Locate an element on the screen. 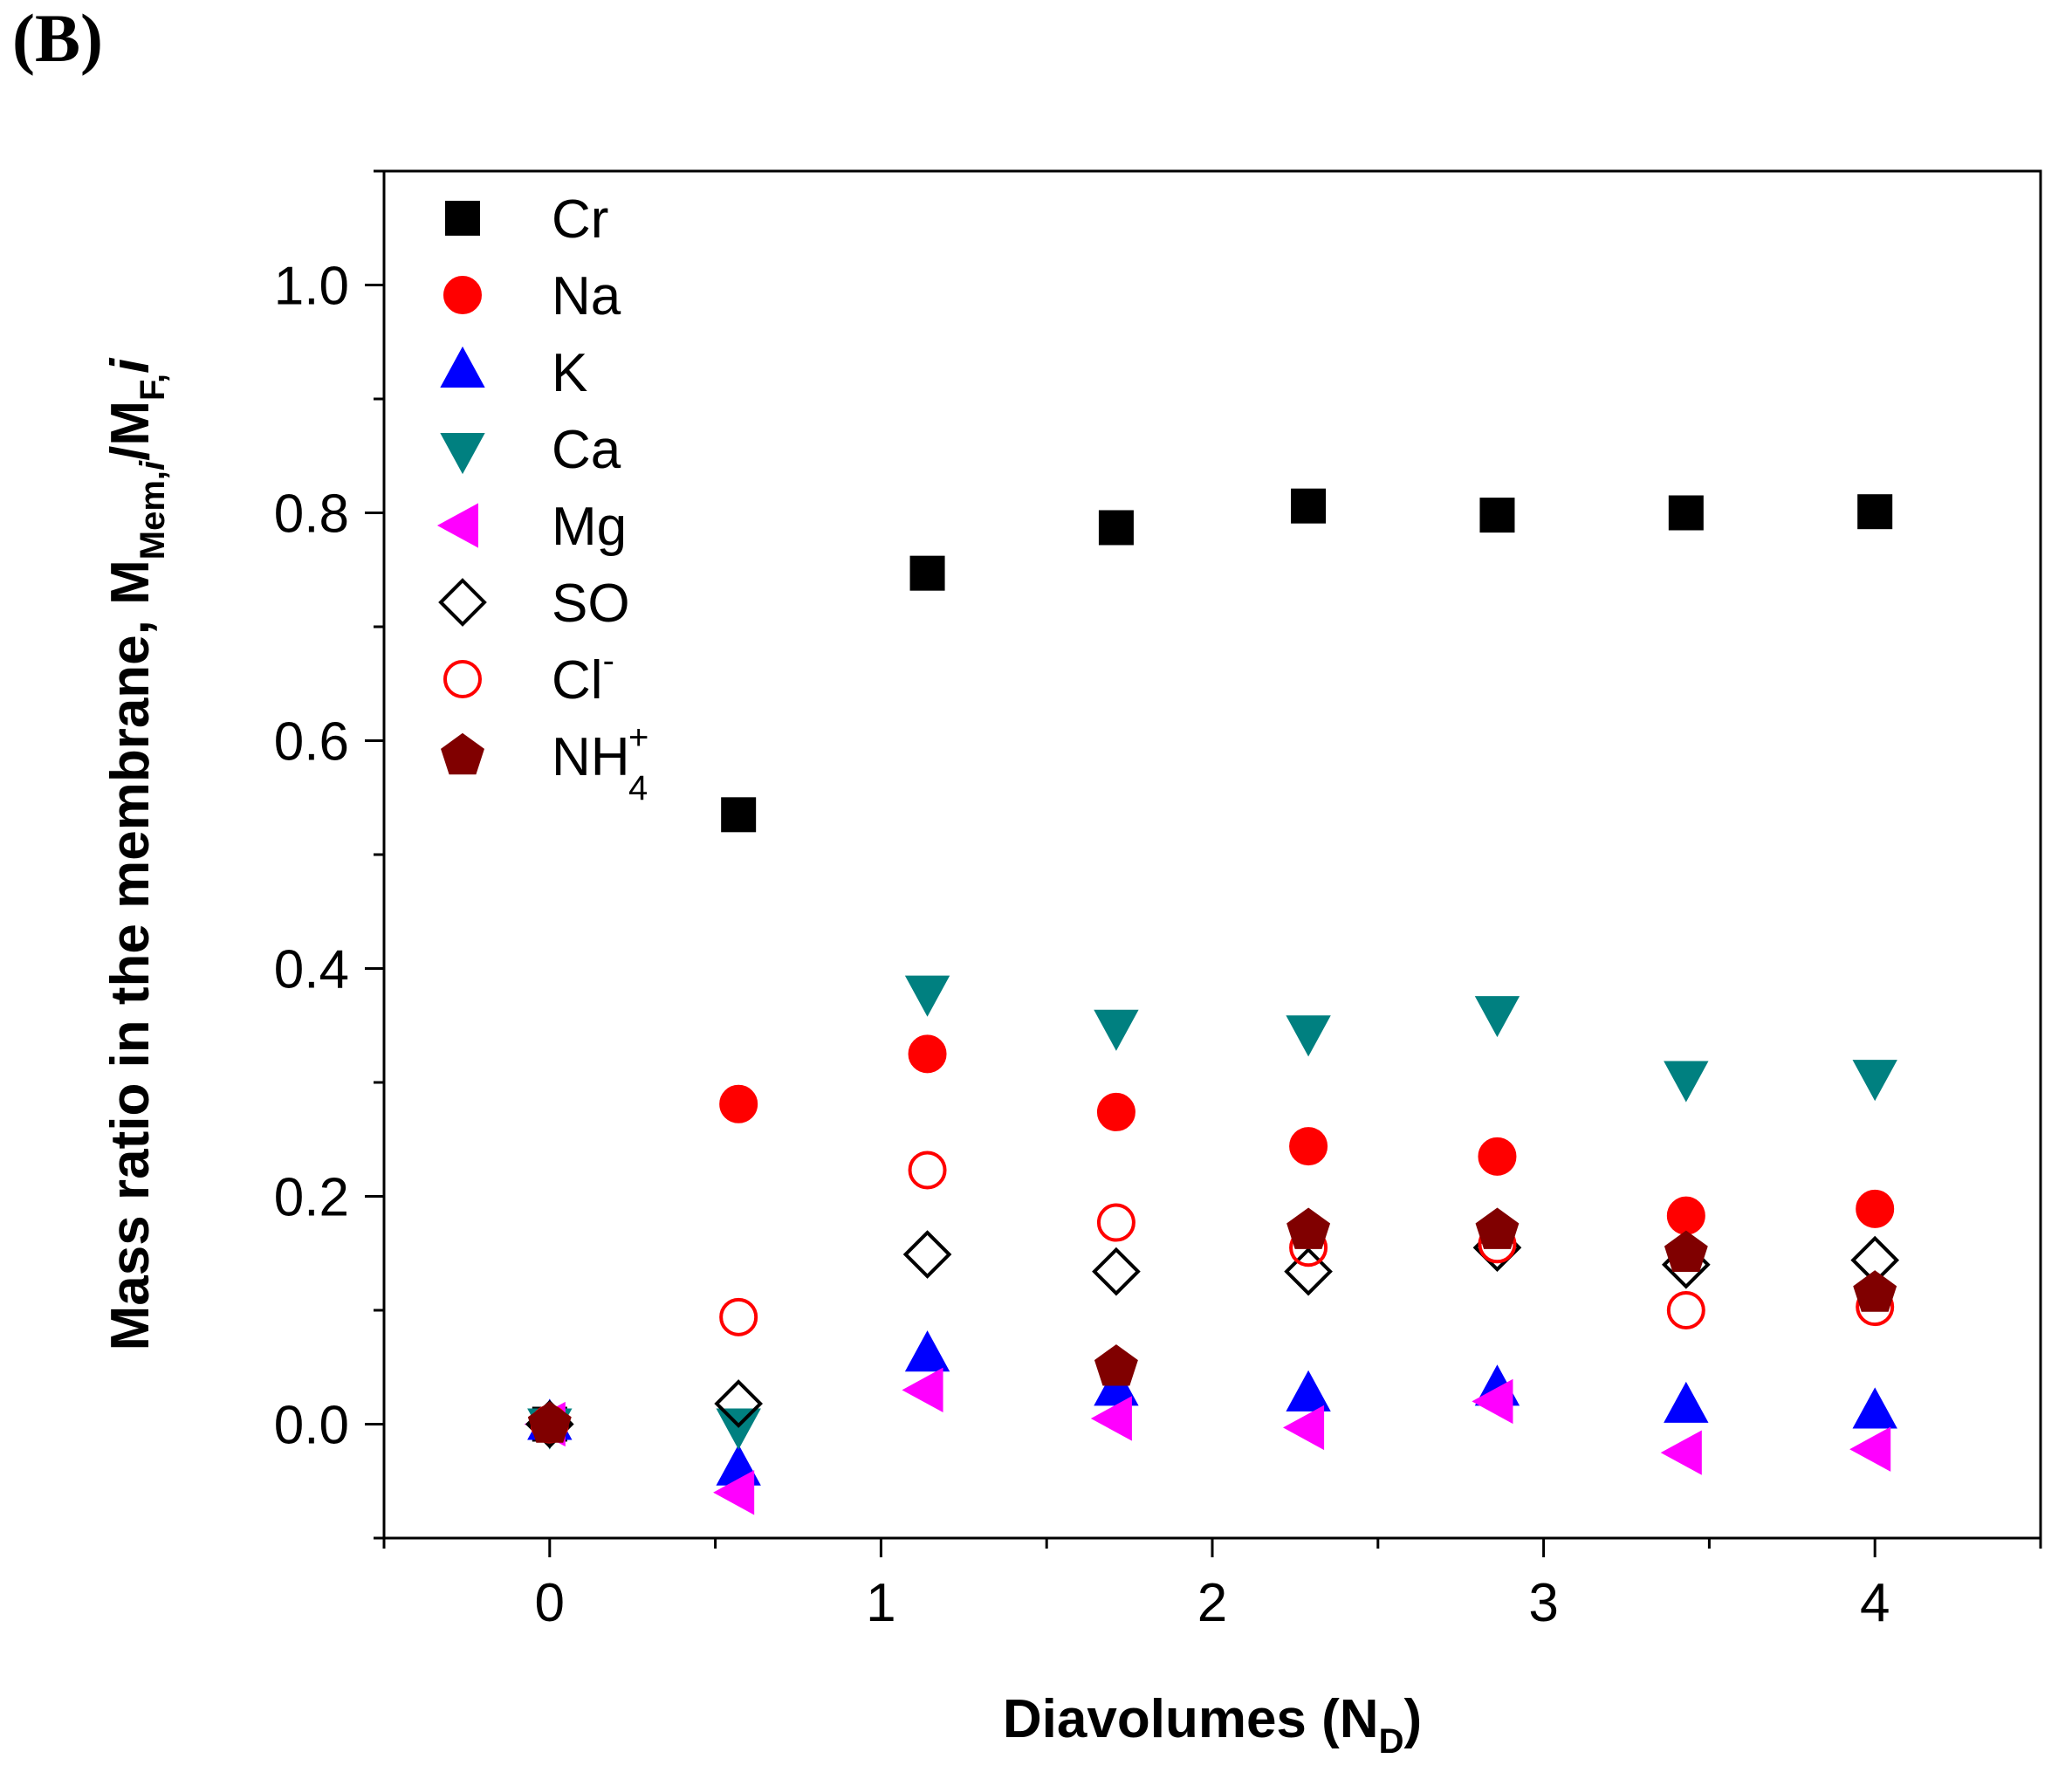  x-tick-label: 3 is located at coordinates (1543, 1603).